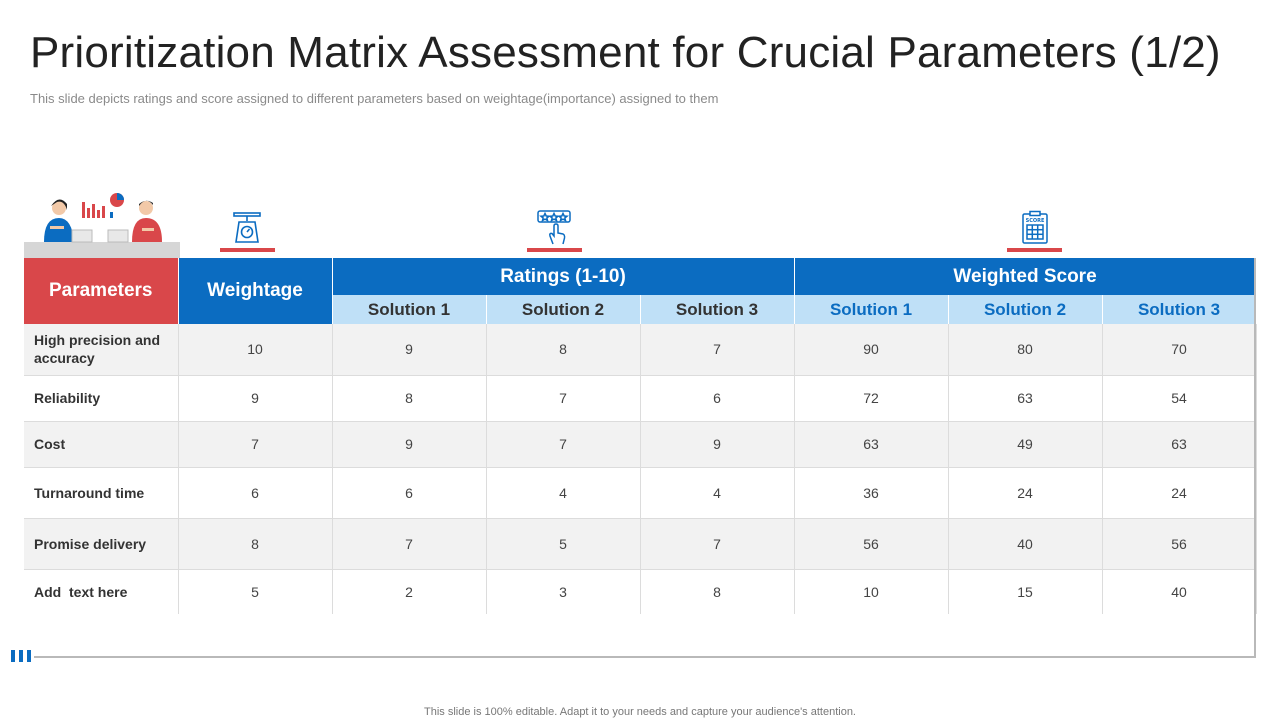 This screenshot has width=1280, height=720. I want to click on score-icon-label: SCORE, so click(1035, 221).